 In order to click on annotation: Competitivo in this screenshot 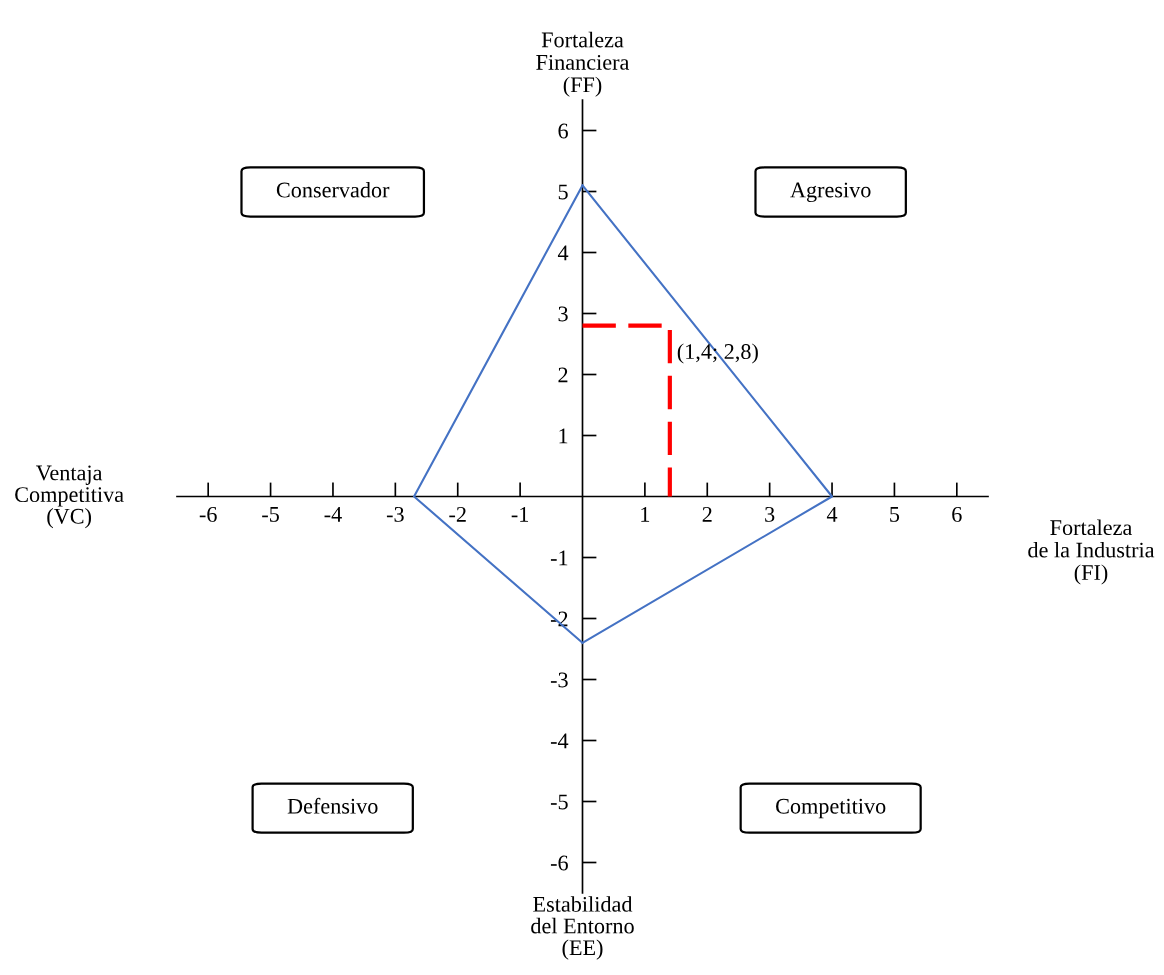, I will do `click(831, 808)`.